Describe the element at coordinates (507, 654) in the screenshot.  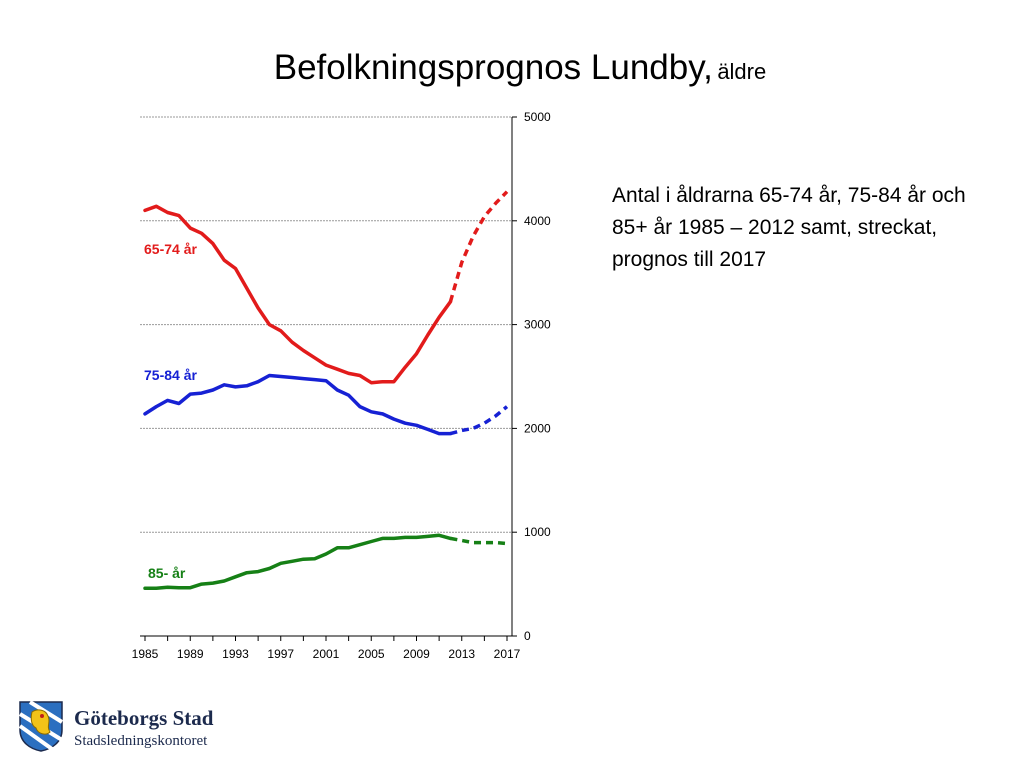
I see `x-tick-label: 2017` at that location.